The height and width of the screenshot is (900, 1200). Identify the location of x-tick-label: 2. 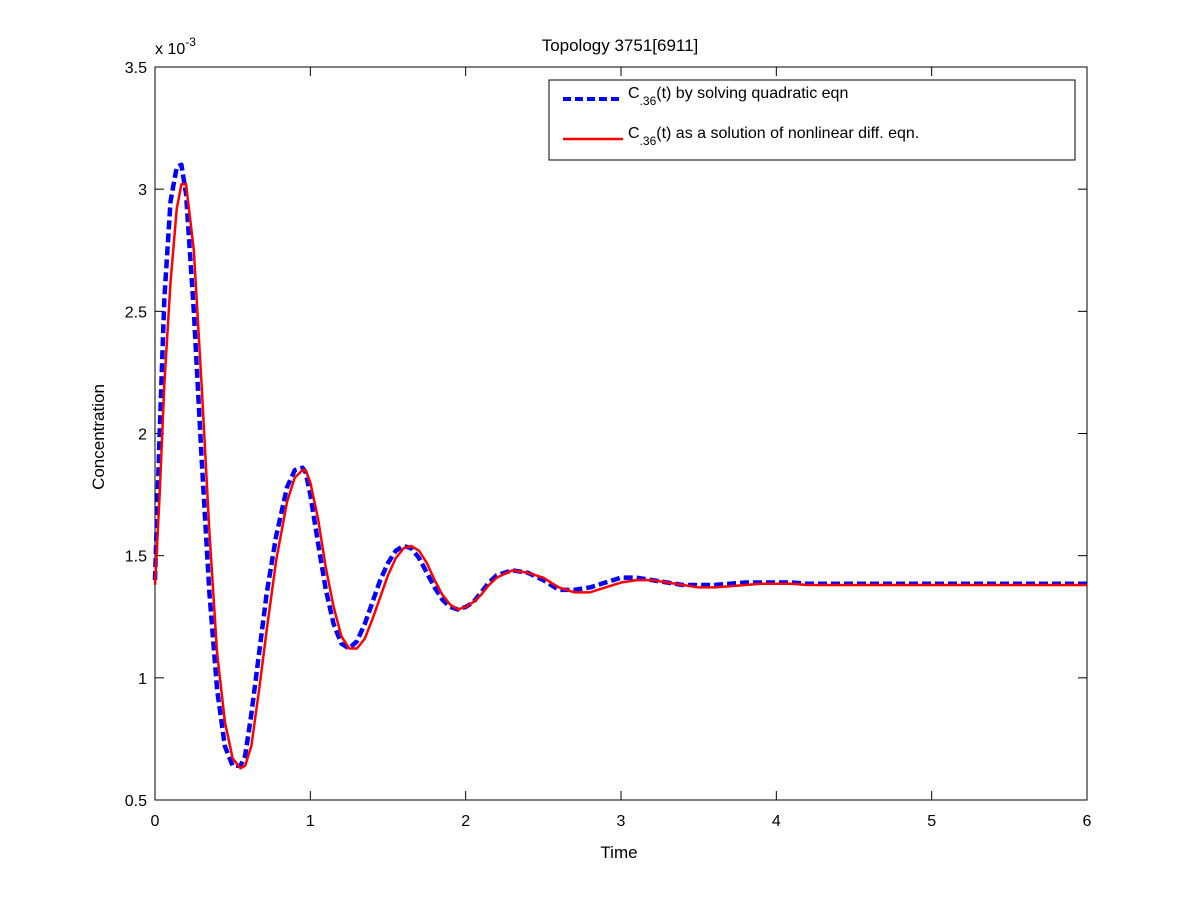
(465, 821).